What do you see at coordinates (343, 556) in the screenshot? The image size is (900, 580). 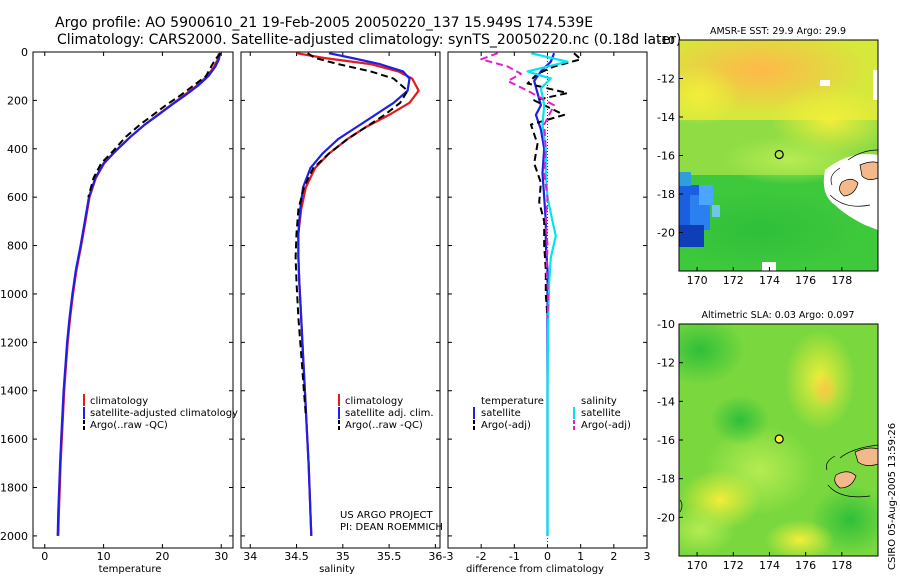 I see `x-tick-label: 35` at bounding box center [343, 556].